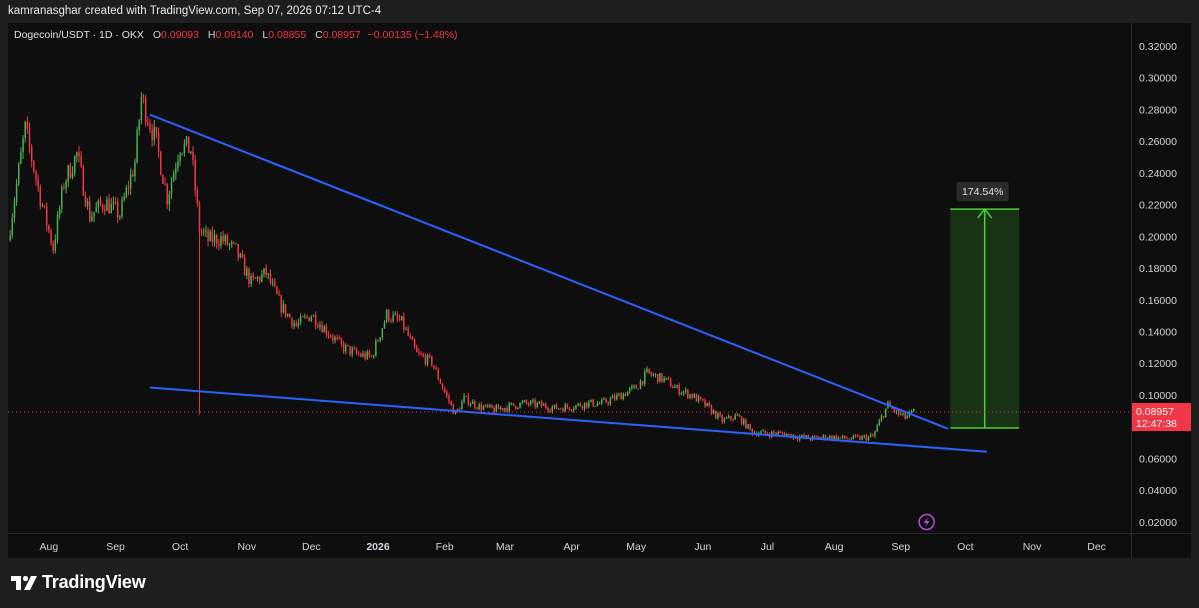 Image resolution: width=1199 pixels, height=608 pixels. What do you see at coordinates (78, 582) in the screenshot?
I see `tradingview-logo: TradingView` at bounding box center [78, 582].